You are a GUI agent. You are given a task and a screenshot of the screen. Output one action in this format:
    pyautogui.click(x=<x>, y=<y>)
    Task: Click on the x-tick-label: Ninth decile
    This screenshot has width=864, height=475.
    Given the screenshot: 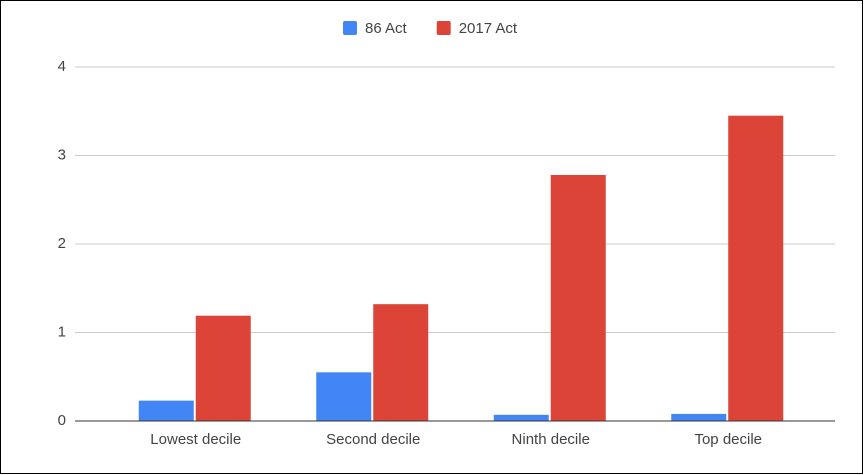 What is the action you would take?
    pyautogui.click(x=551, y=439)
    